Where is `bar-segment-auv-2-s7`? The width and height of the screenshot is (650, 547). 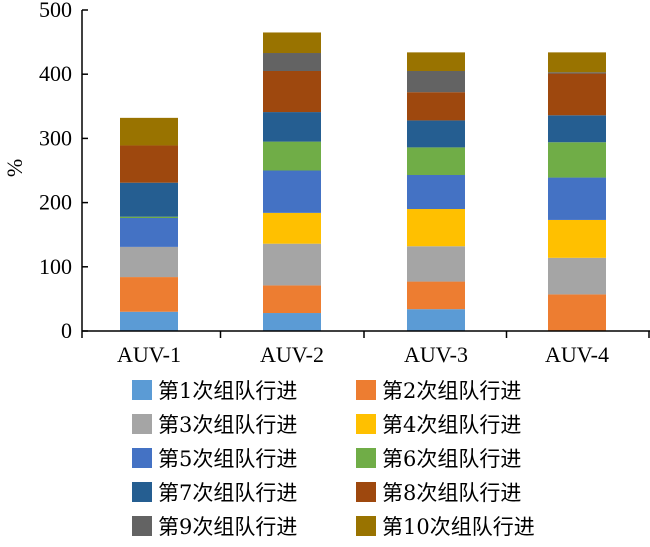
bar-segment-auv-2-s7 is located at coordinates (292, 127).